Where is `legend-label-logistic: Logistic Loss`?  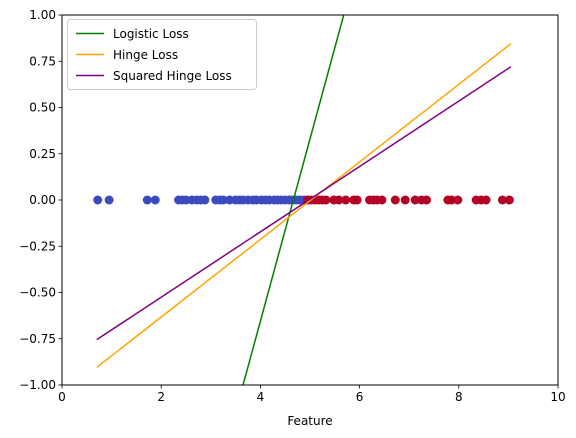
legend-label-logistic: Logistic Loss is located at coordinates (151, 34).